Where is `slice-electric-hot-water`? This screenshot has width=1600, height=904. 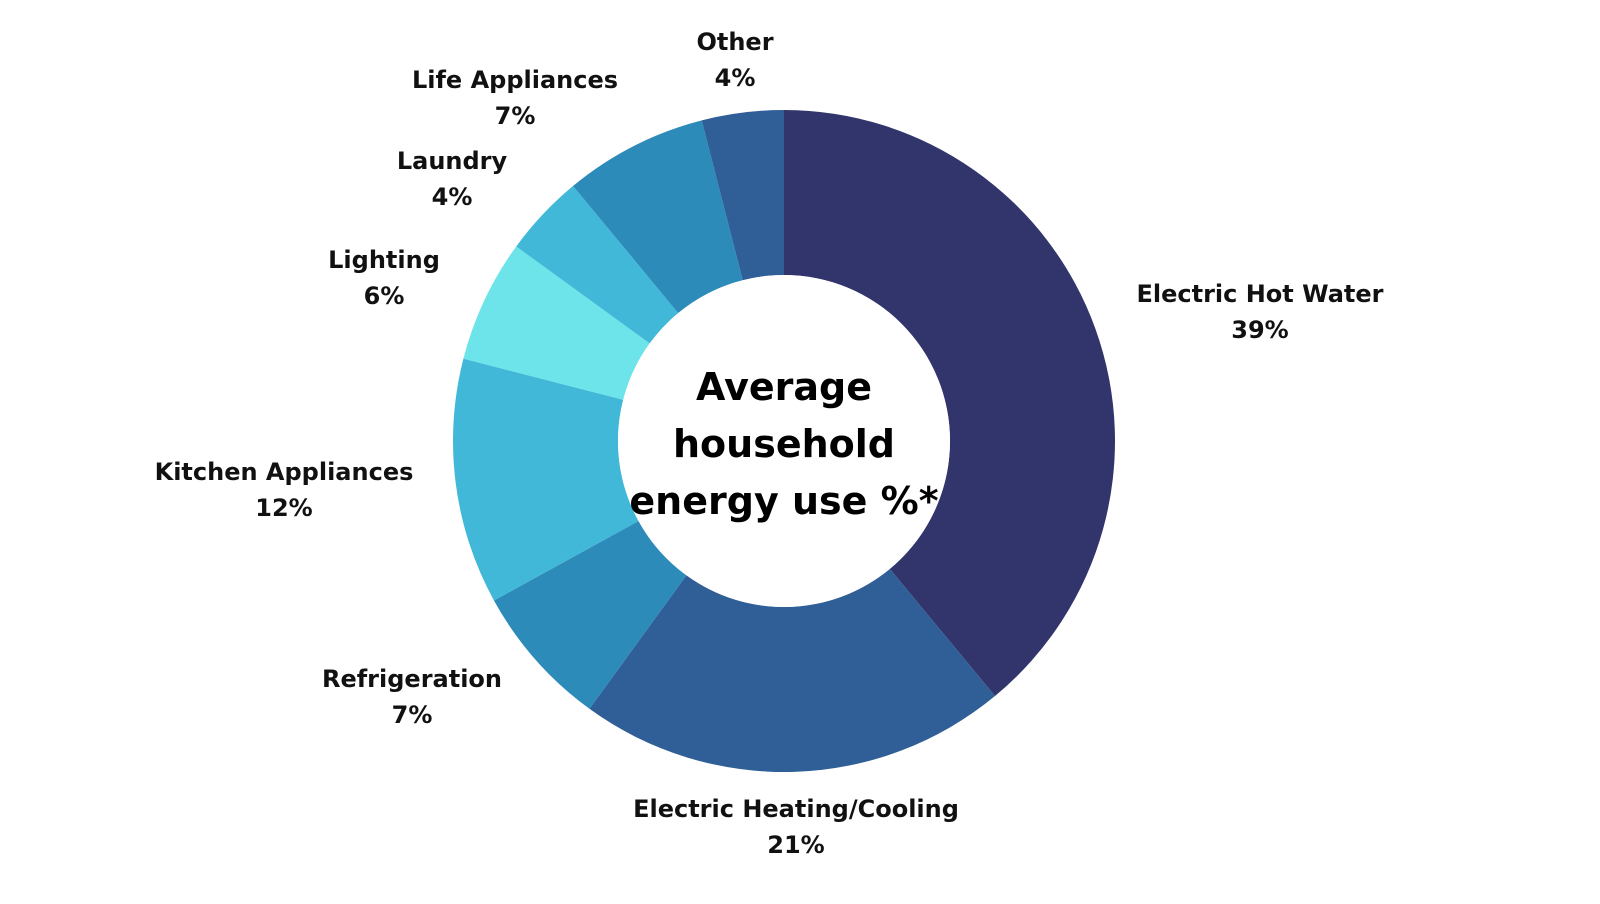
slice-electric-hot-water is located at coordinates (949, 403).